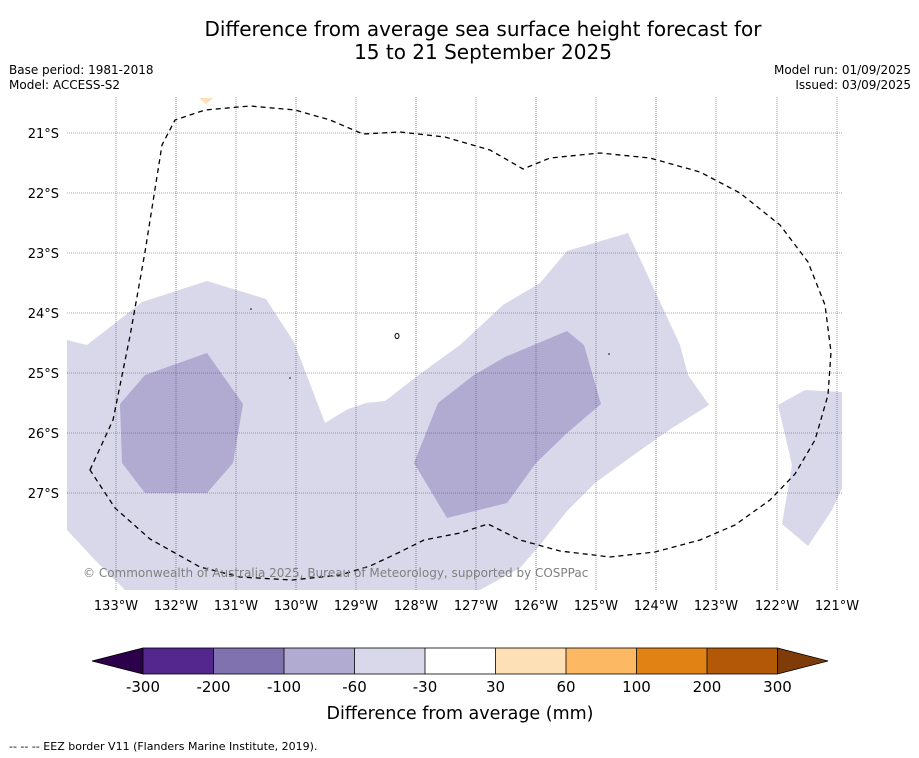 This screenshot has height=758, width=919. Describe the element at coordinates (495, 687) in the screenshot. I see `colorbar-tick-30: 30` at that location.